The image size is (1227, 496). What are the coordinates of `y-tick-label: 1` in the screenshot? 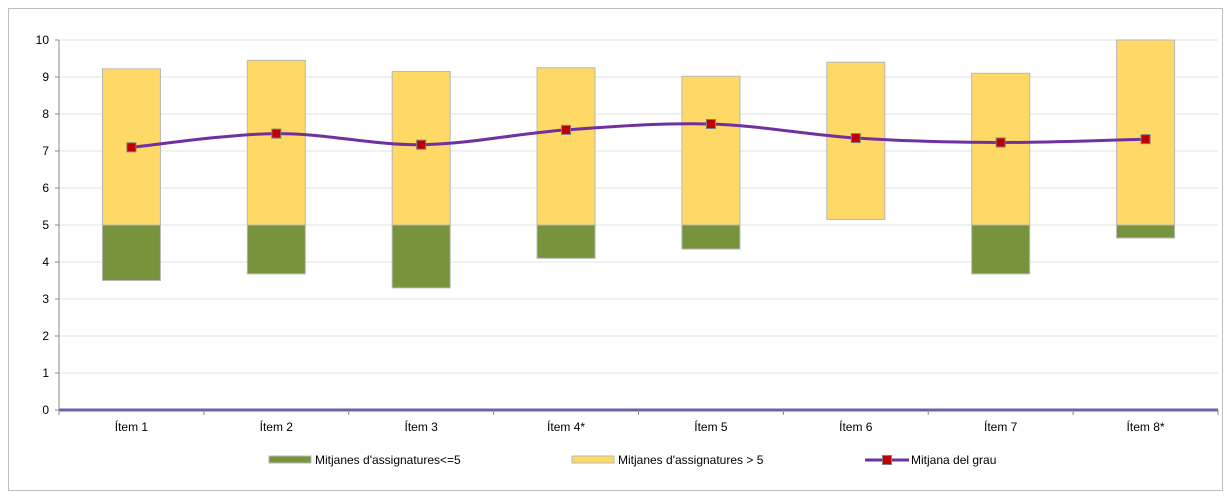 It's located at (45, 373).